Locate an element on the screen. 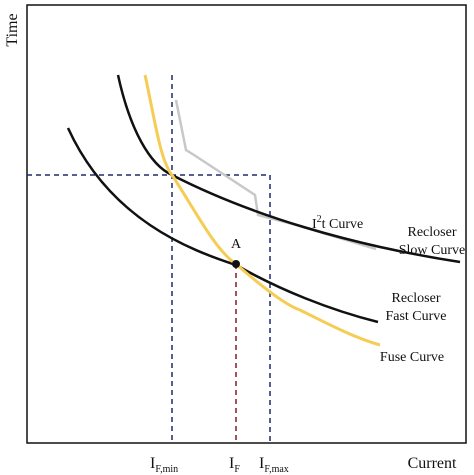 This screenshot has width=474, height=475. curve-label: Fuse Curve is located at coordinates (412, 357).